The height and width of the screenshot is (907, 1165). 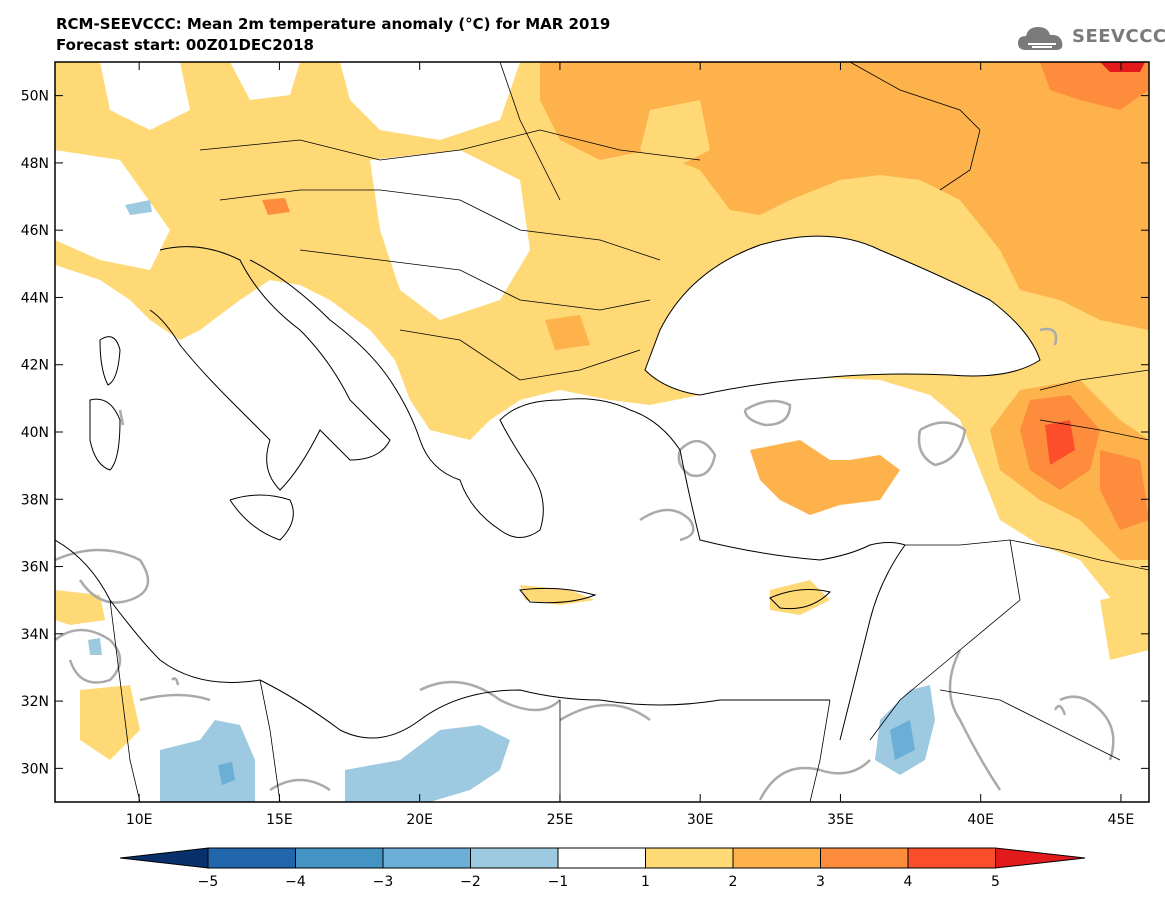 What do you see at coordinates (208, 882) in the screenshot?
I see `colorbar-label: −5` at bounding box center [208, 882].